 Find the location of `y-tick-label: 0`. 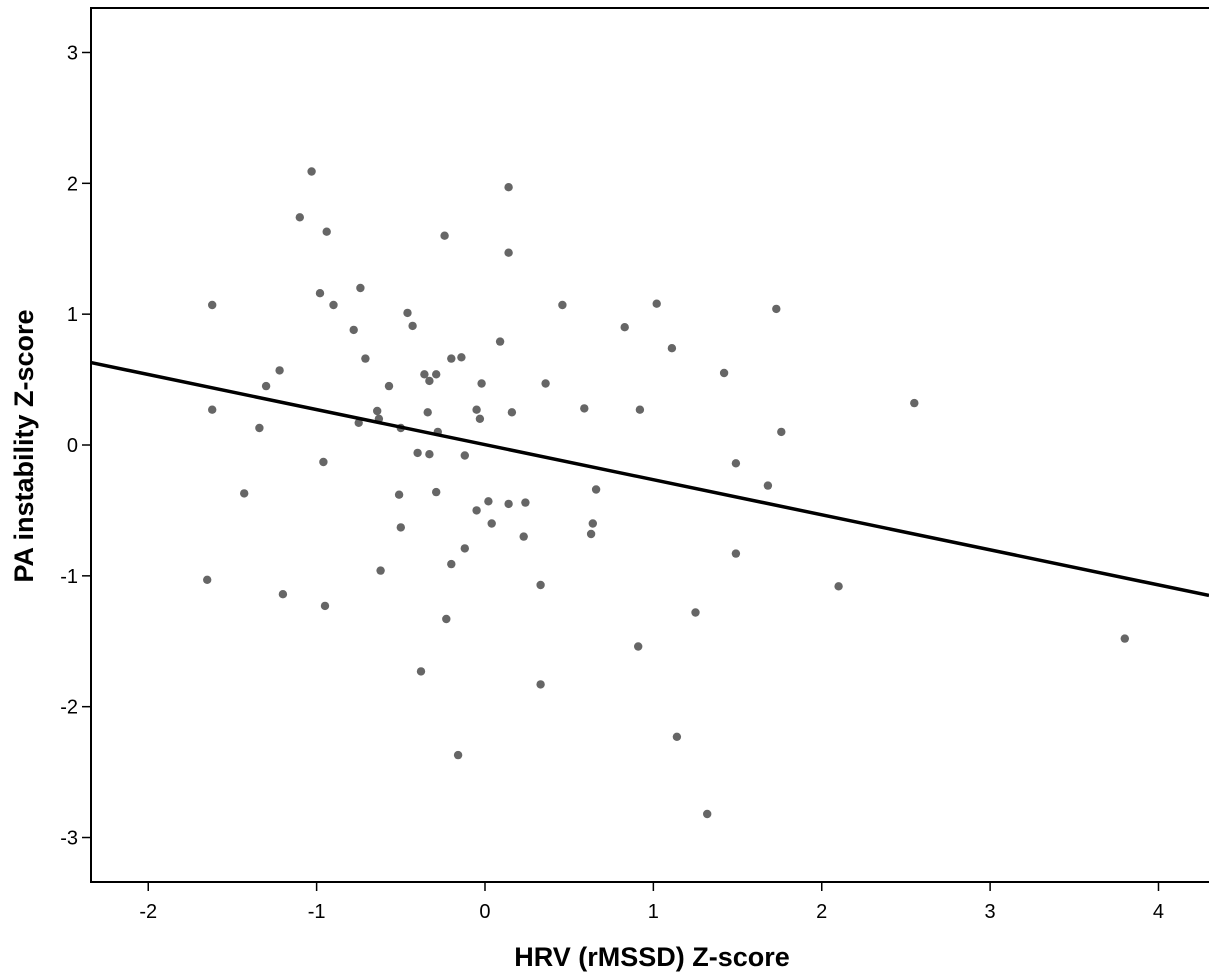

y-tick-label: 0 is located at coordinates (72, 446).